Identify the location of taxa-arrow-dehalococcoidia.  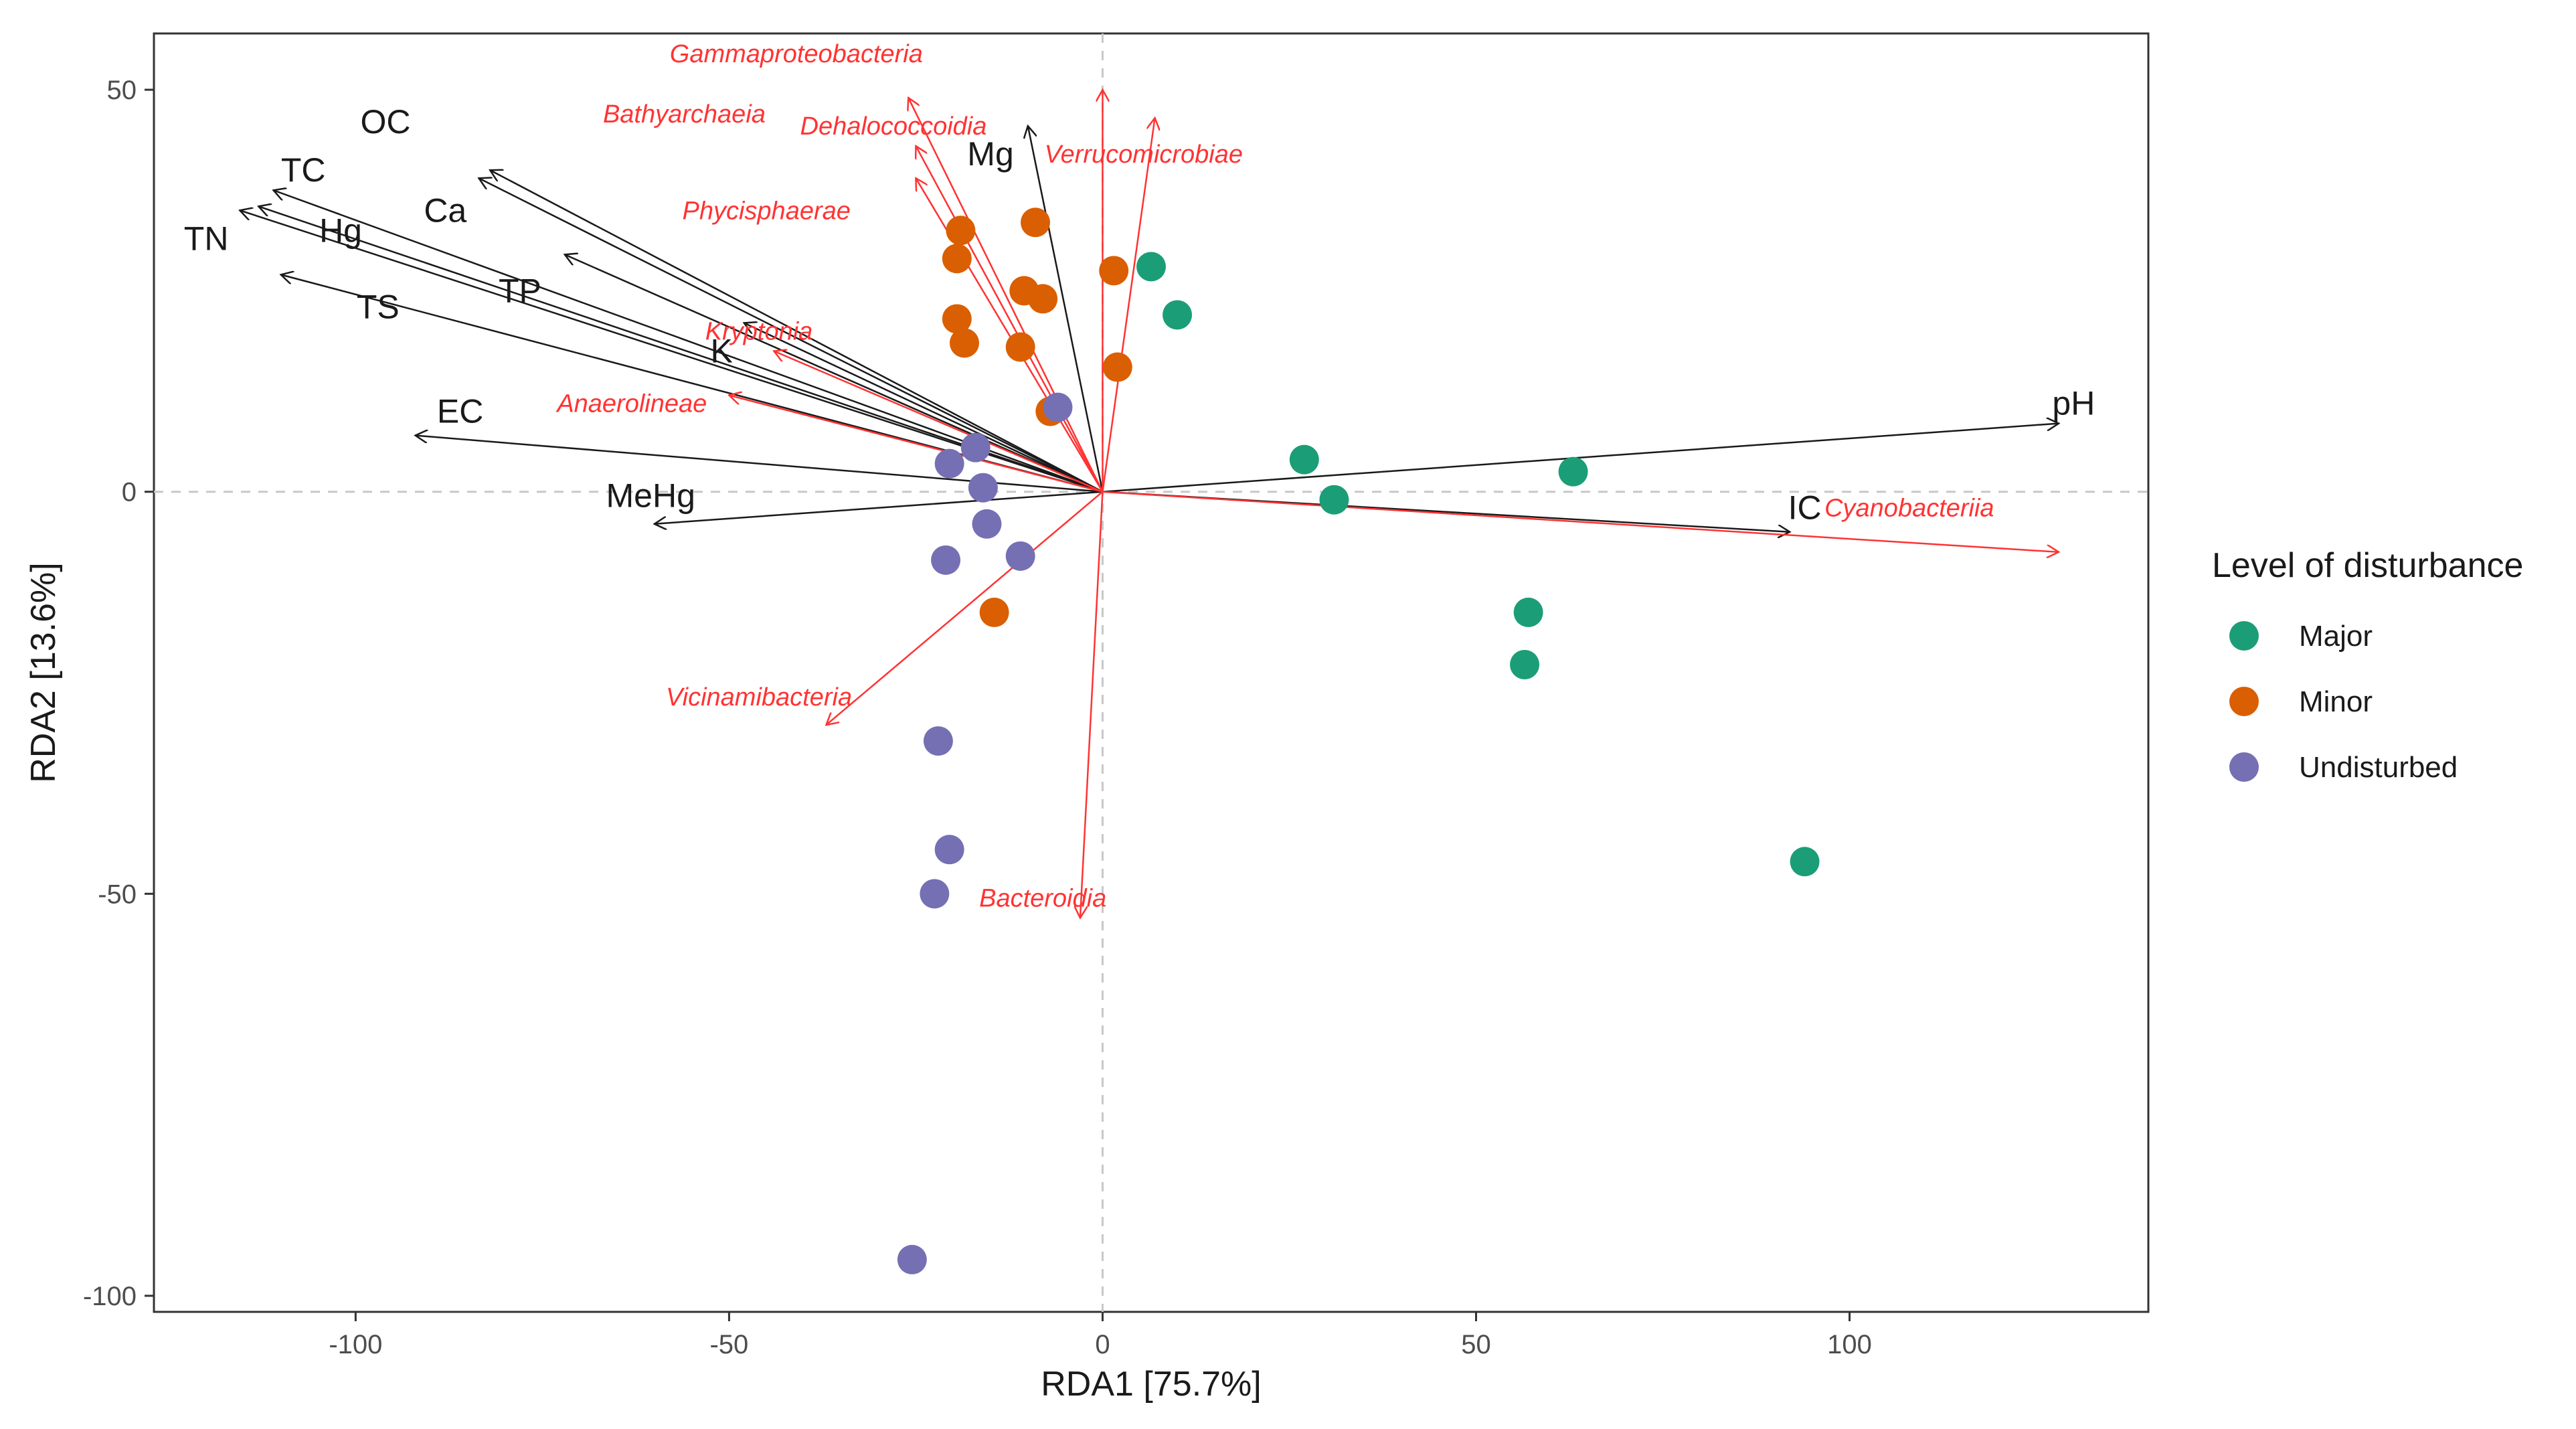
(1010, 319).